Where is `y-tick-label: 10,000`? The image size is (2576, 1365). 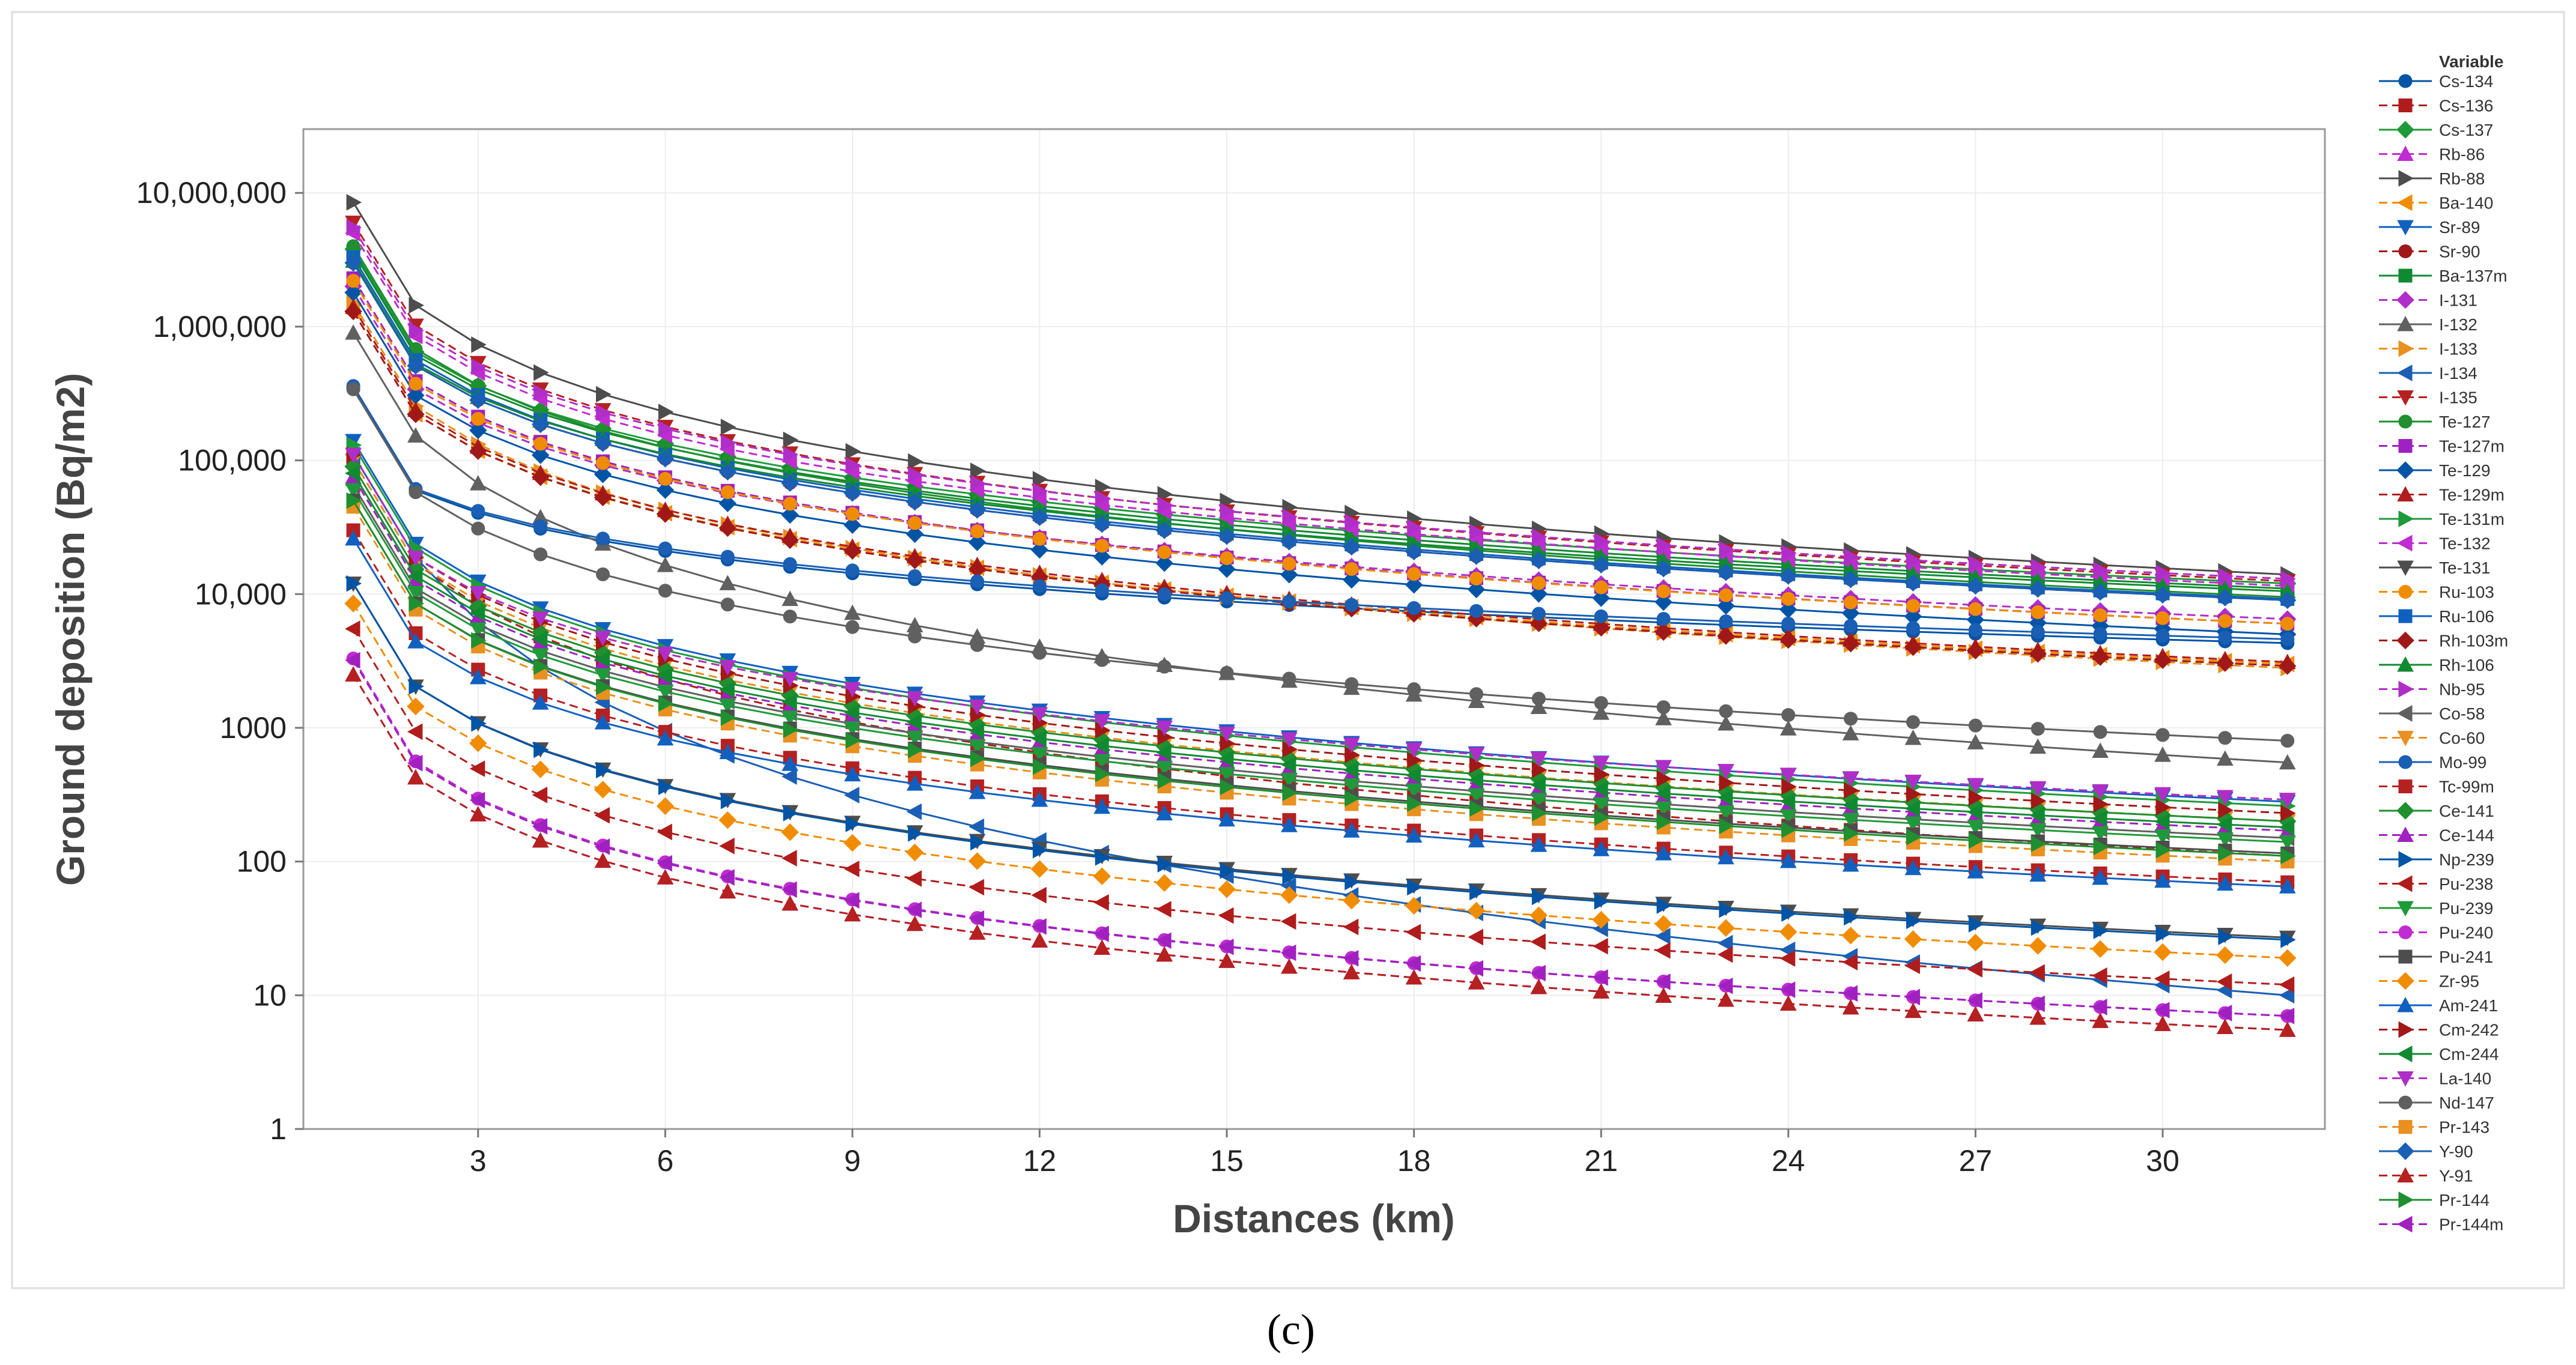 y-tick-label: 10,000 is located at coordinates (241, 594).